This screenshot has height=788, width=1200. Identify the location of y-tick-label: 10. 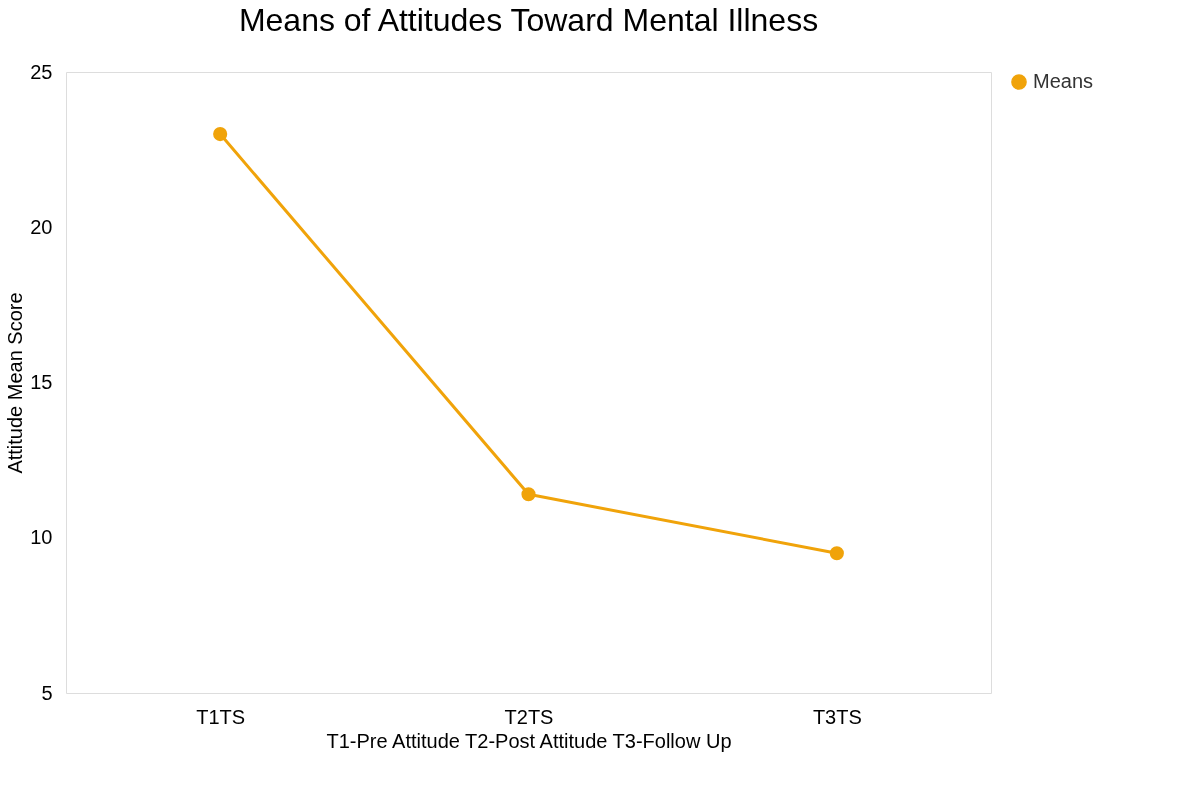
(41, 537).